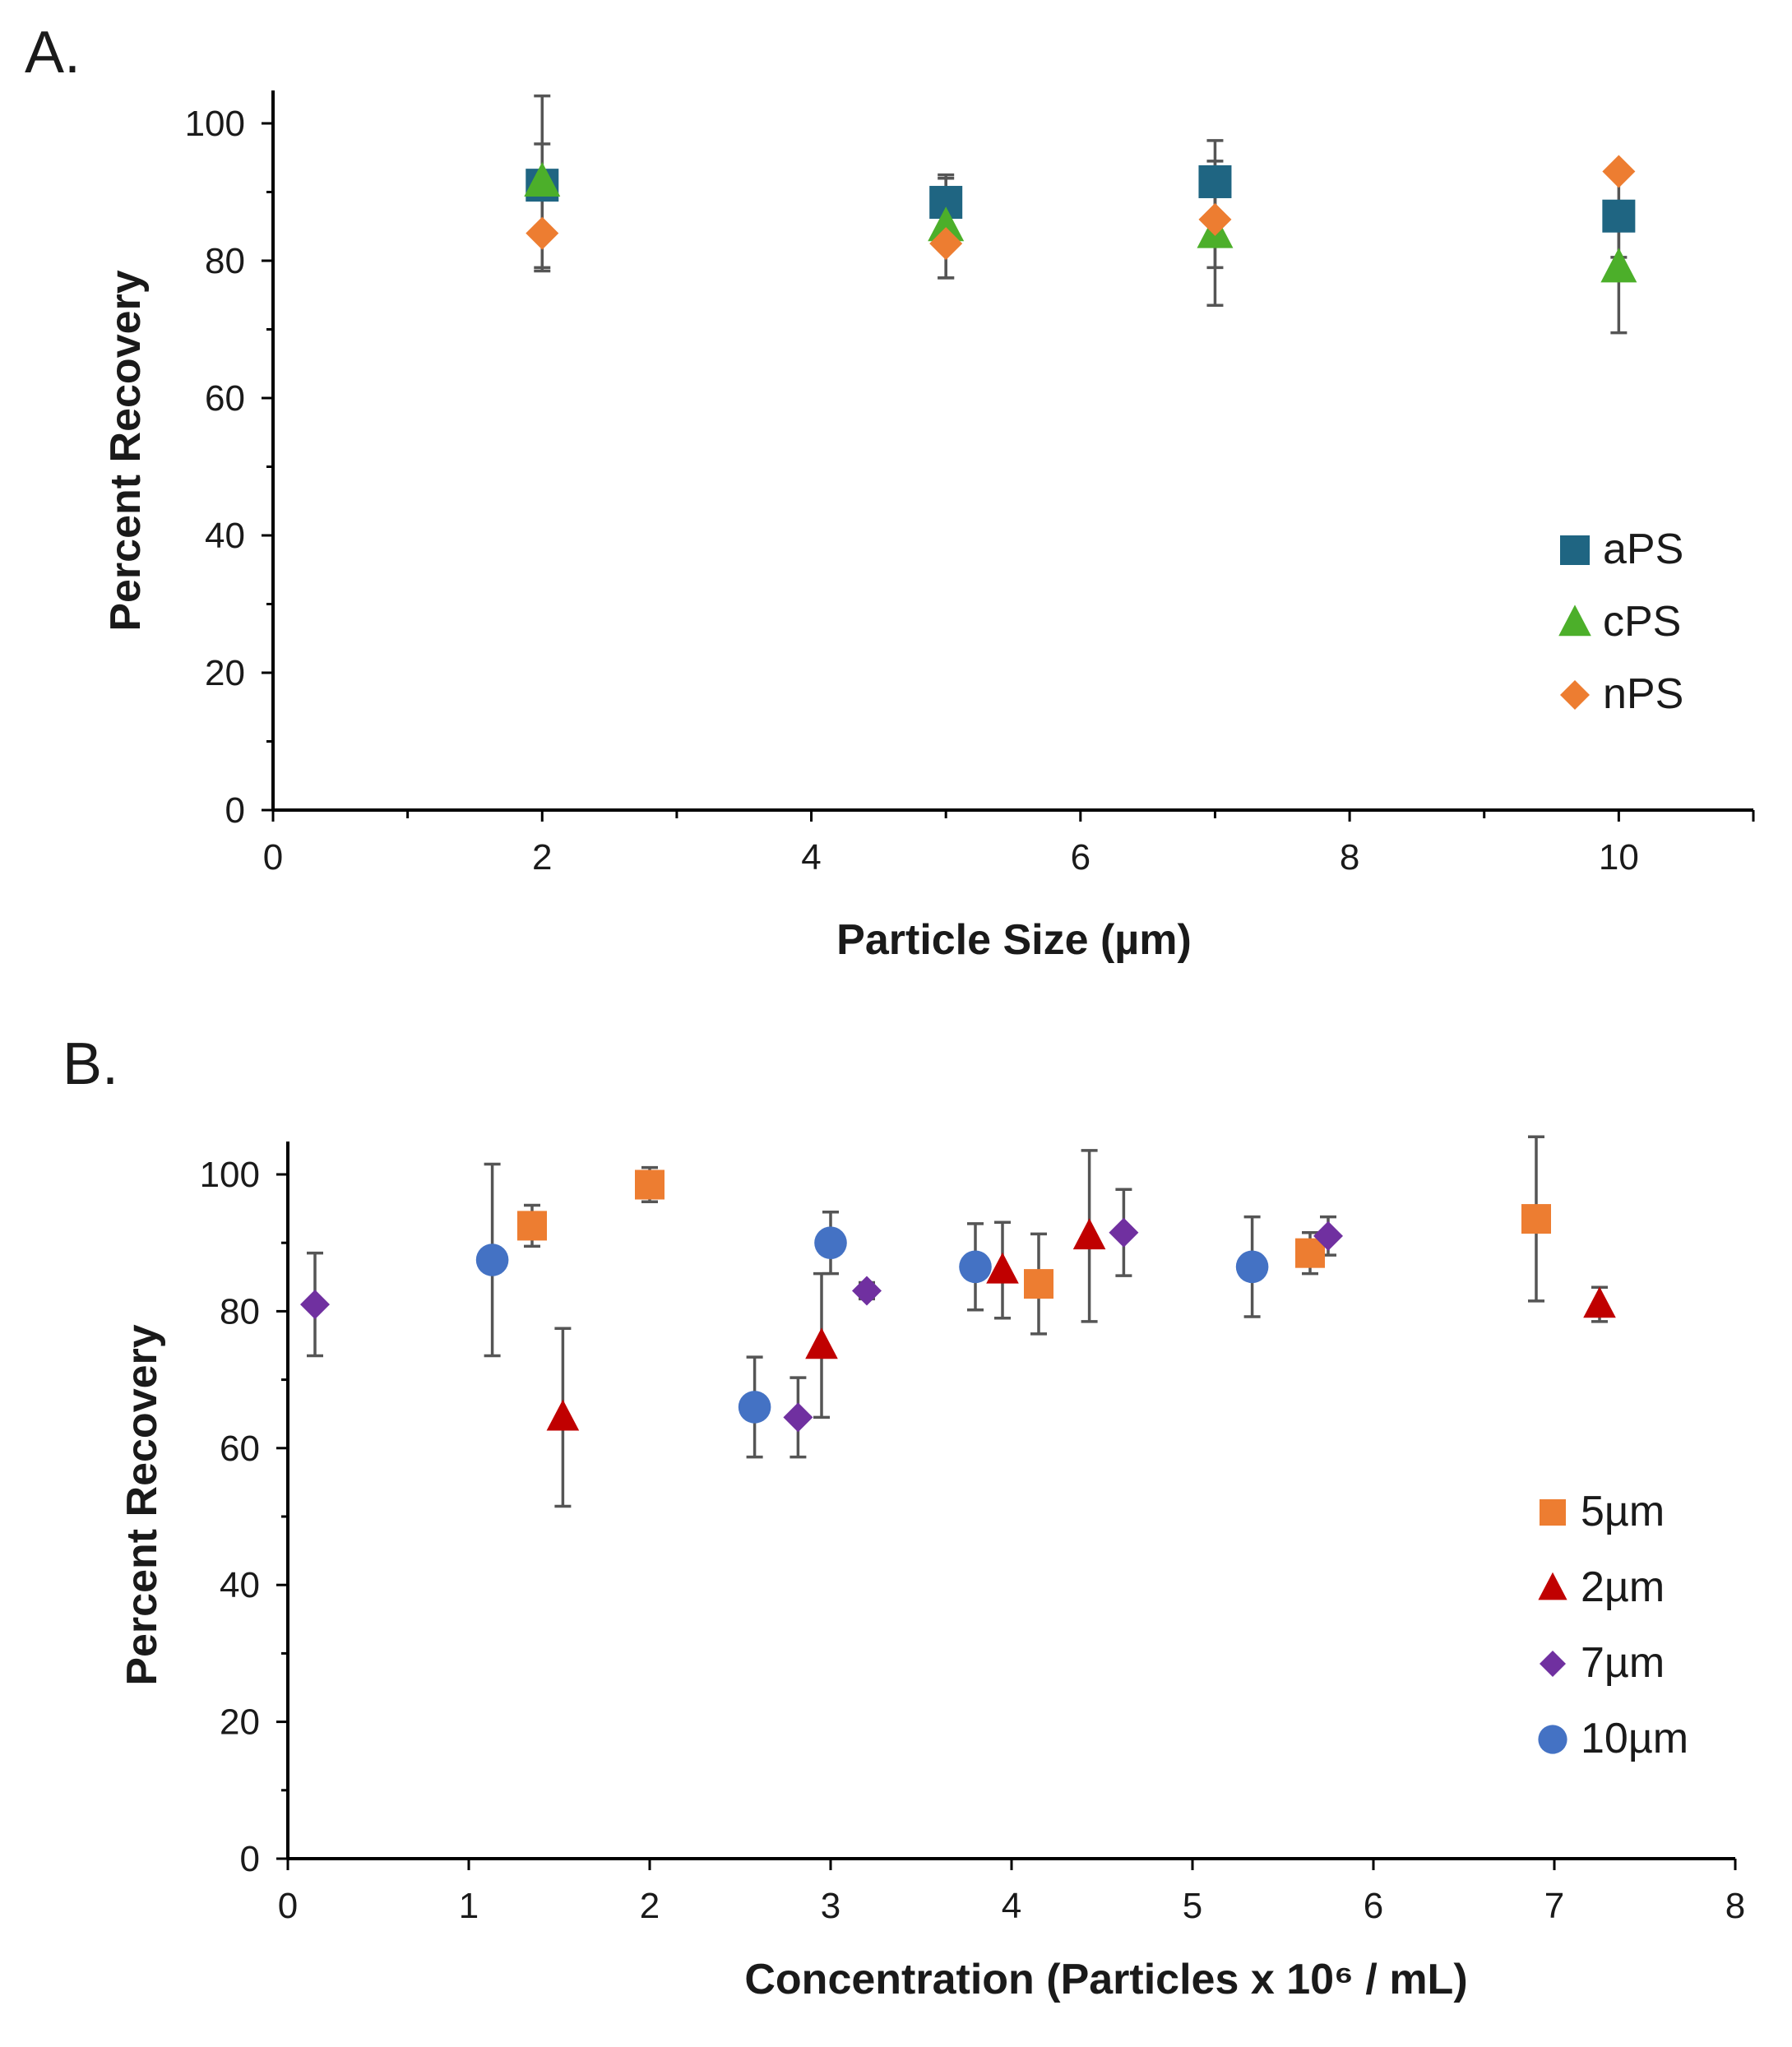 Image resolution: width=1792 pixels, height=2047 pixels. I want to click on panel-1-legend: 5µm 2µm 7µm 10µm, so click(1613, 1625).